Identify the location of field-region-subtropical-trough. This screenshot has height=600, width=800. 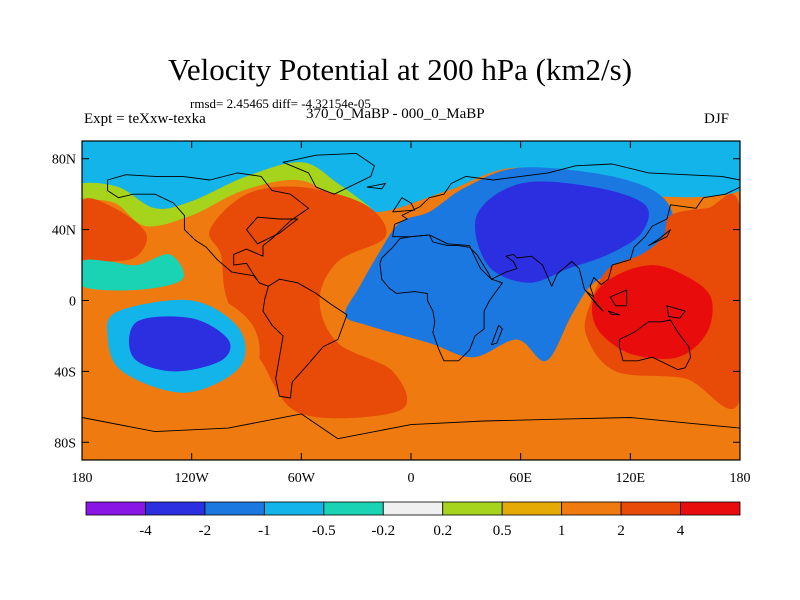
(133, 272).